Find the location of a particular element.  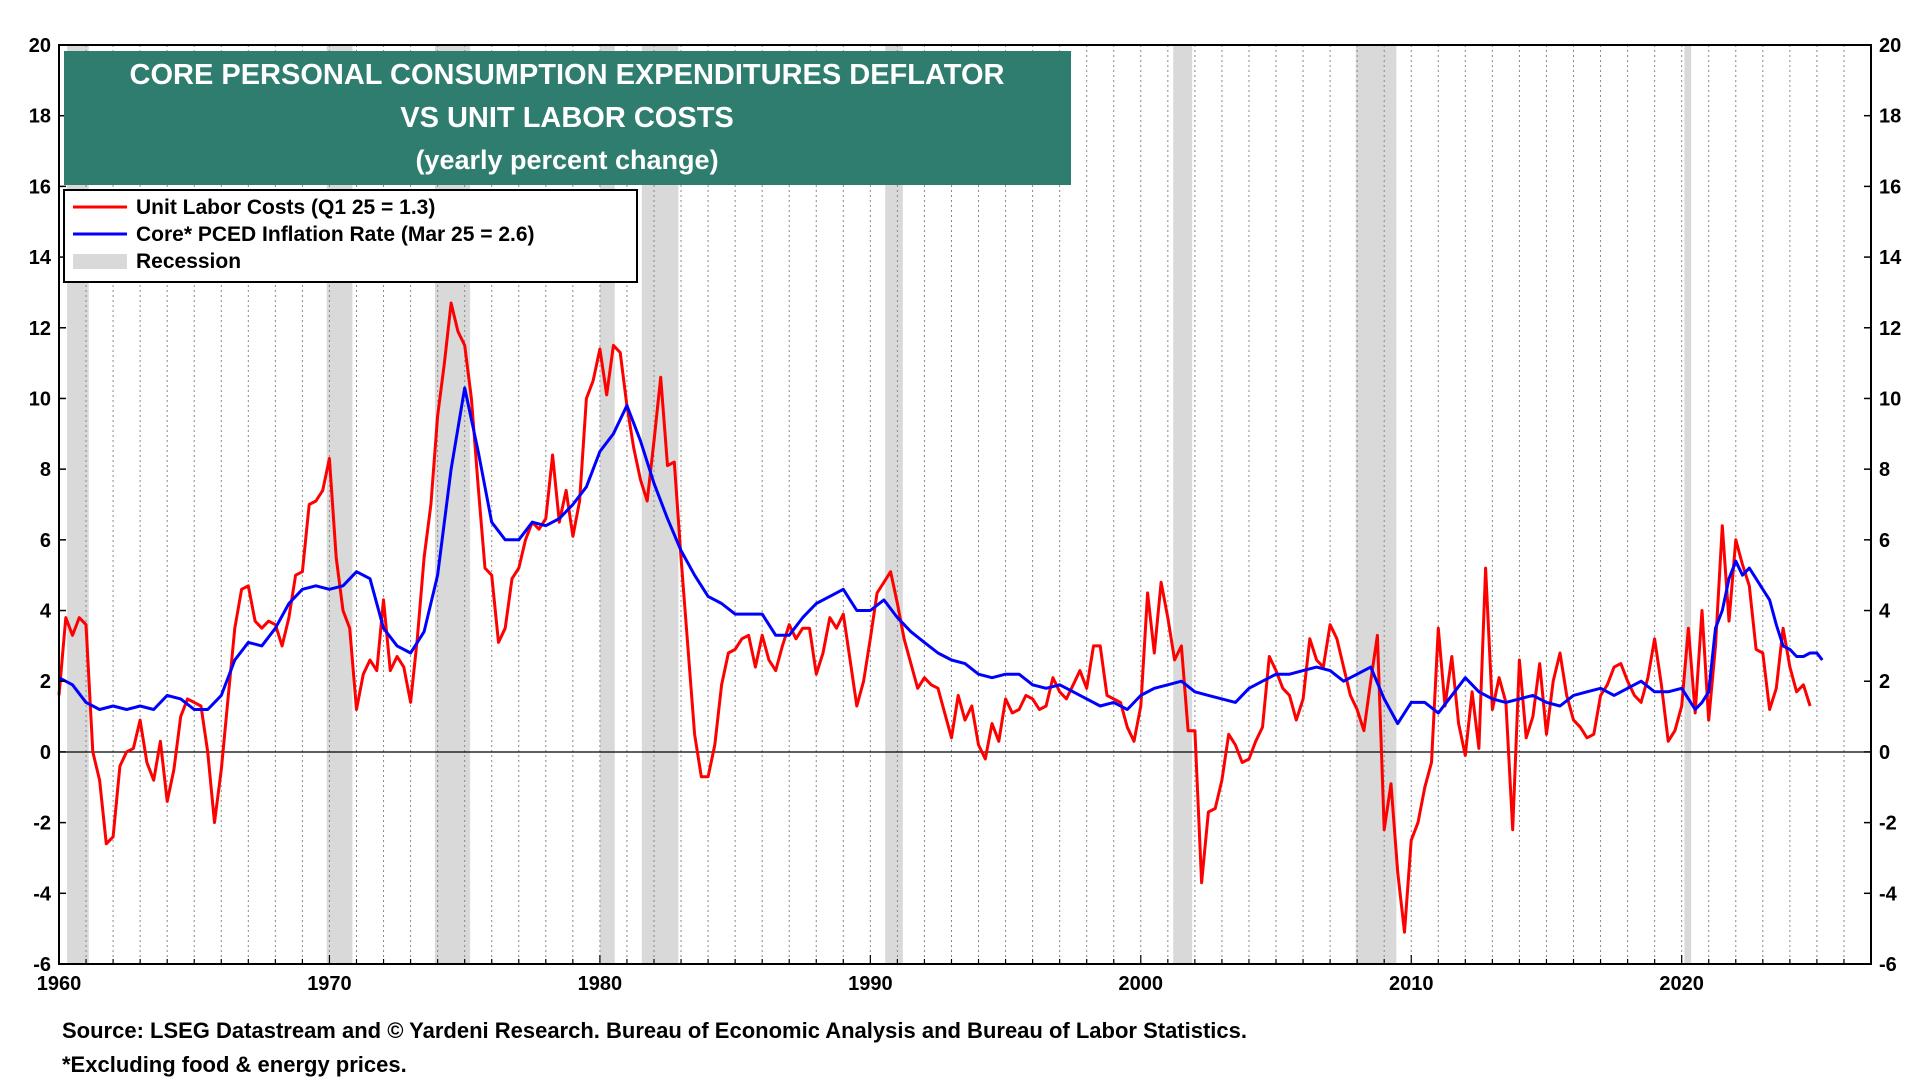

legend-frame is located at coordinates (350, 236).